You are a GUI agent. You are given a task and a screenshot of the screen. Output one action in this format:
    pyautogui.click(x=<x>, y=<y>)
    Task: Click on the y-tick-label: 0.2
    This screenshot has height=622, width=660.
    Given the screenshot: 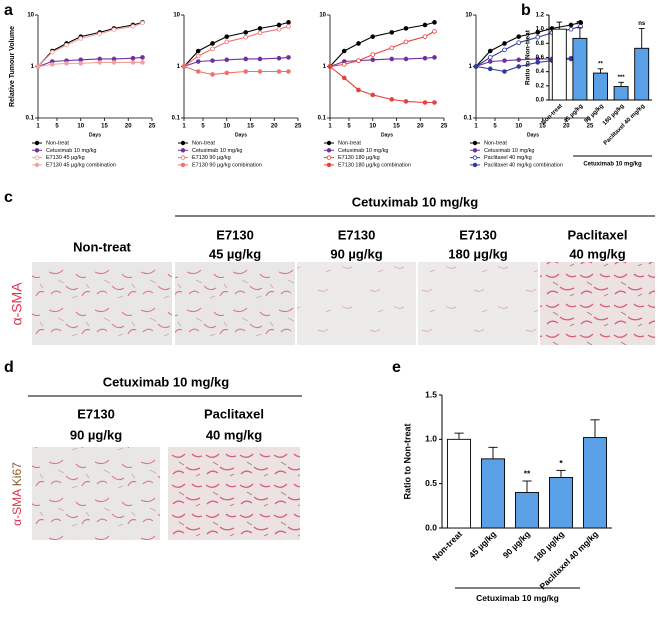 What is the action you would take?
    pyautogui.click(x=540, y=86)
    